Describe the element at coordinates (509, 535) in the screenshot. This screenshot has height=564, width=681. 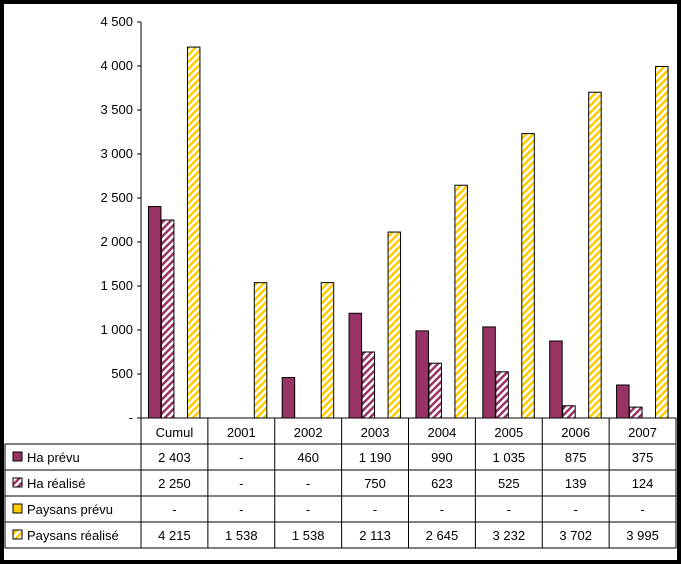
I see `data-label: 3 232` at that location.